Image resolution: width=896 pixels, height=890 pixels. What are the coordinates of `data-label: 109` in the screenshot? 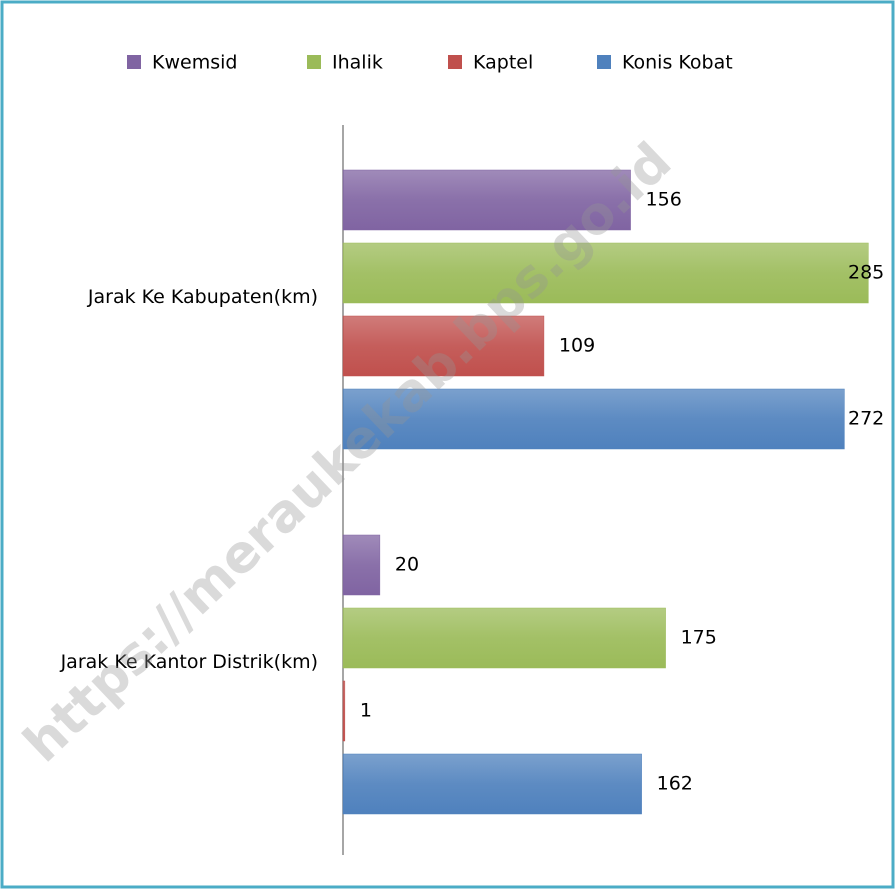 It's located at (577, 346).